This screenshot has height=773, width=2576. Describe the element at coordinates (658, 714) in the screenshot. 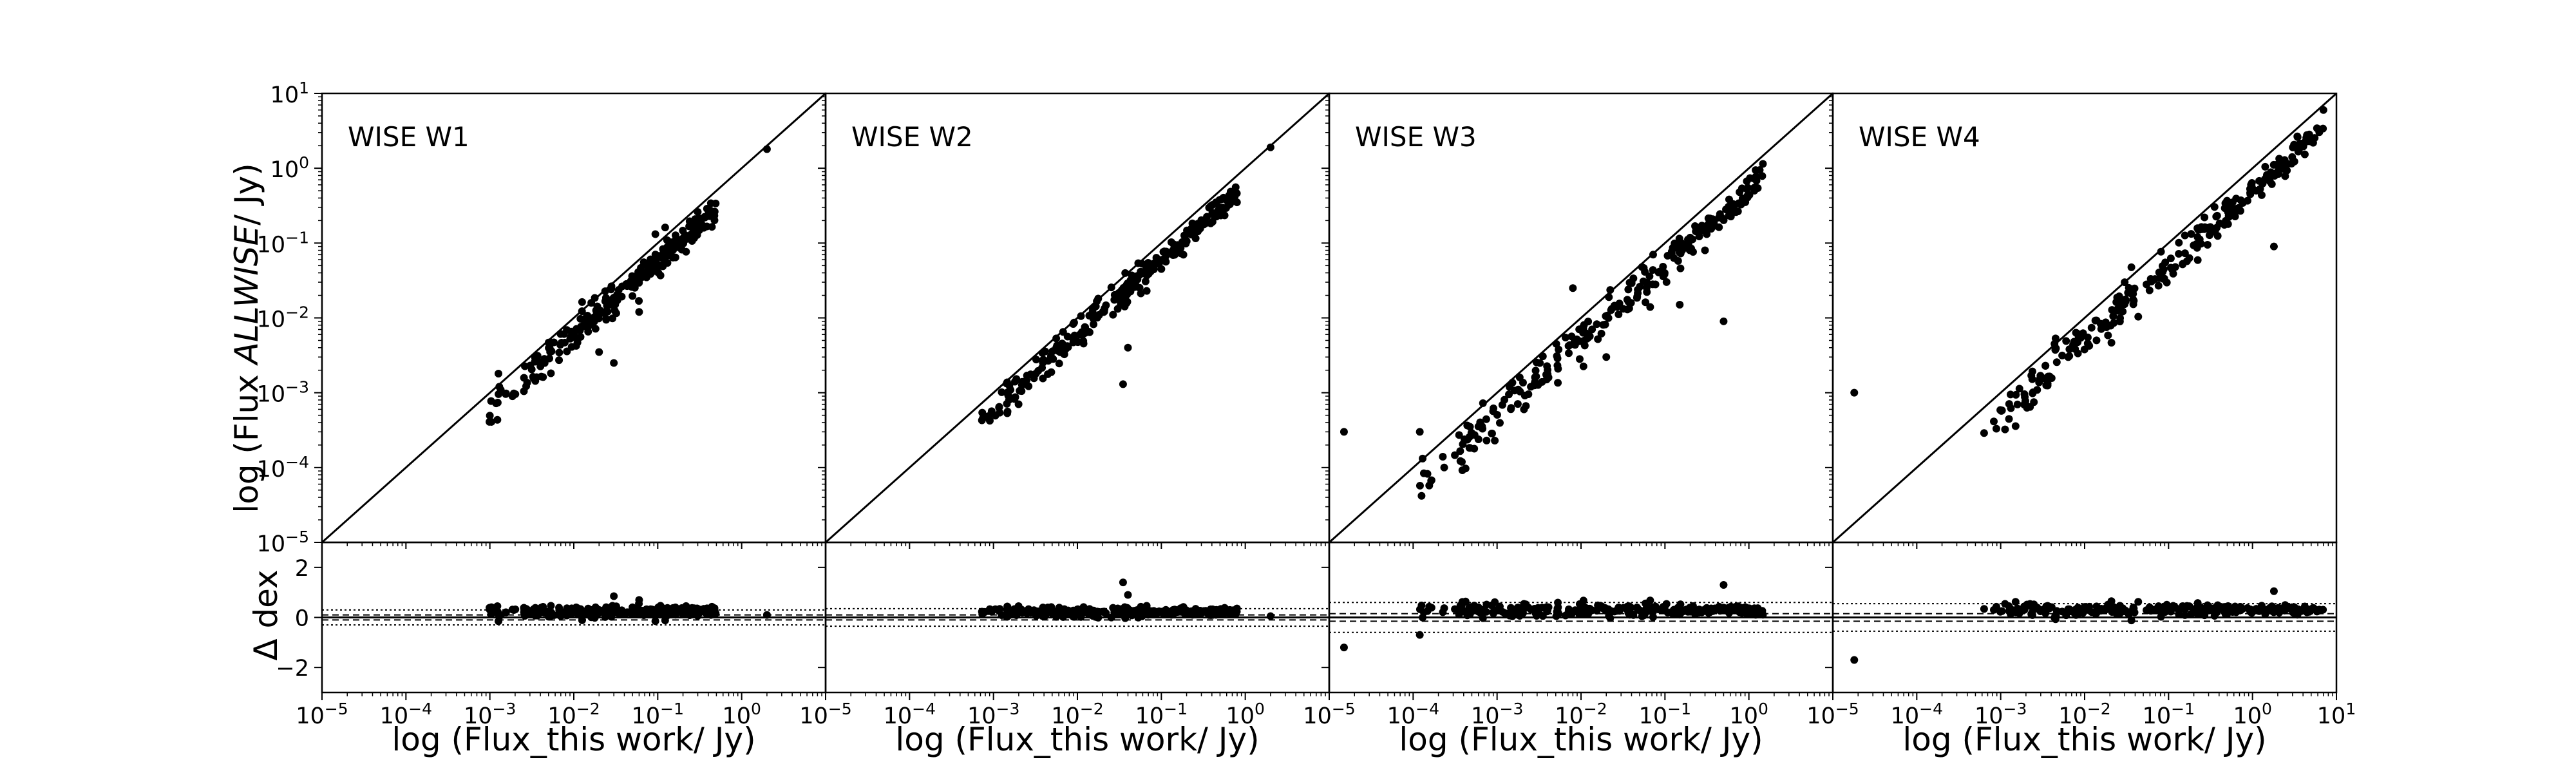

I see `x-tick-label: 10⁻¹` at that location.